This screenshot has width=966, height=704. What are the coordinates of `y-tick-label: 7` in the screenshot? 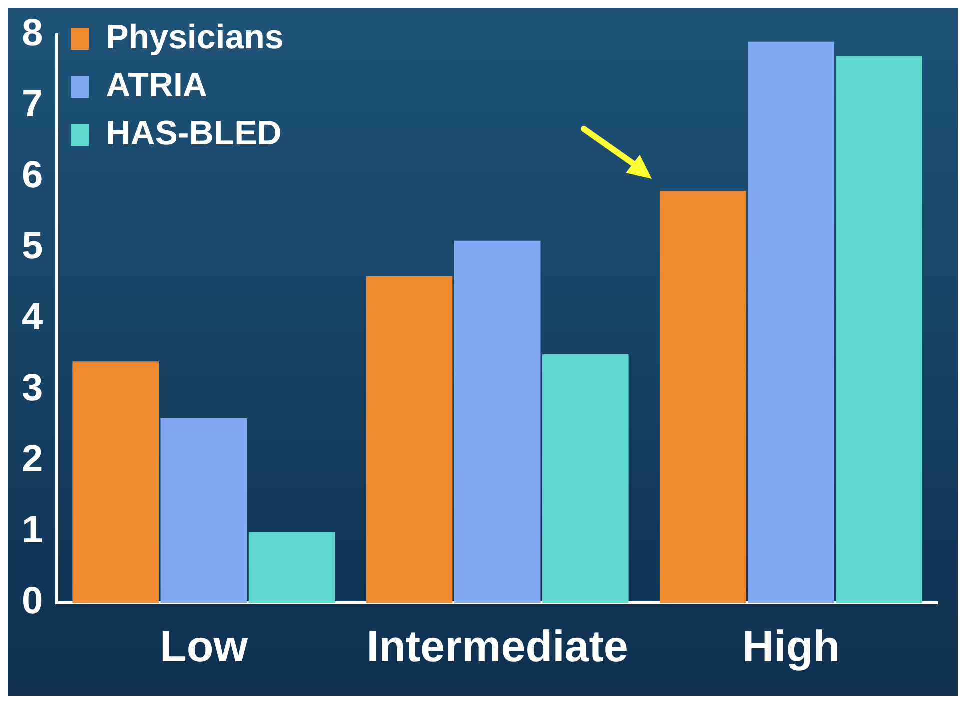 It's located at (33, 104).